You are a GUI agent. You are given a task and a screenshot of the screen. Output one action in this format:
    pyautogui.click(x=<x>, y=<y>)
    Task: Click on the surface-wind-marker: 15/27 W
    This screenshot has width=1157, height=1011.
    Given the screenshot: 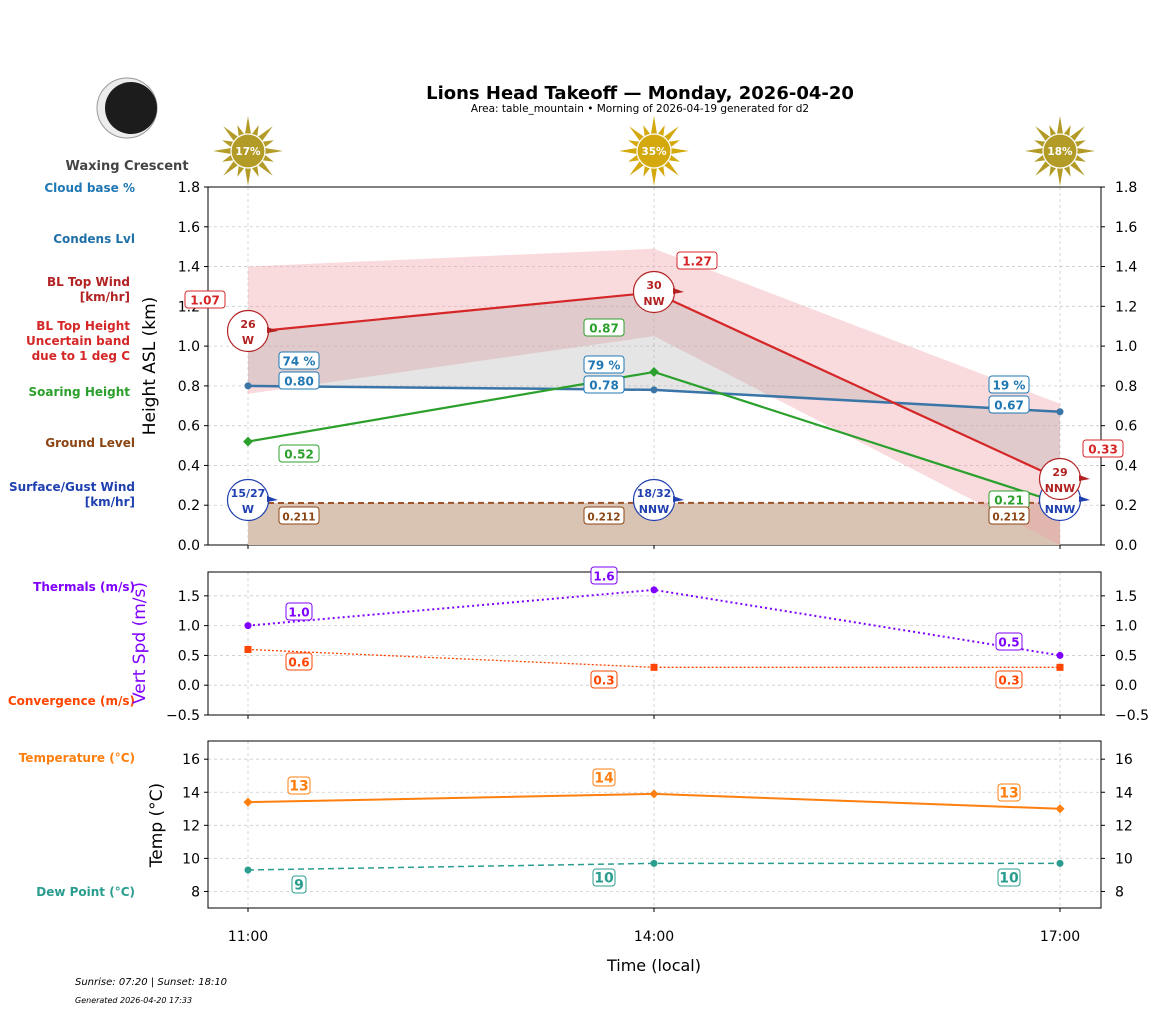 What is the action you would take?
    pyautogui.click(x=252, y=500)
    